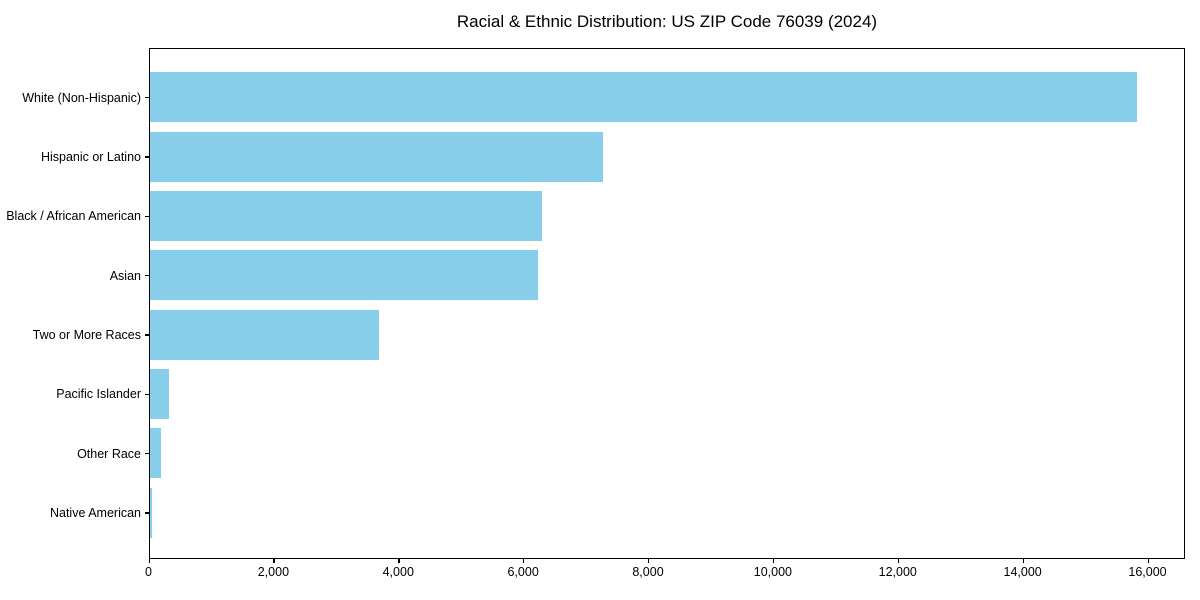  I want to click on y-axis-label: White (Non-Hispanic), so click(81, 97).